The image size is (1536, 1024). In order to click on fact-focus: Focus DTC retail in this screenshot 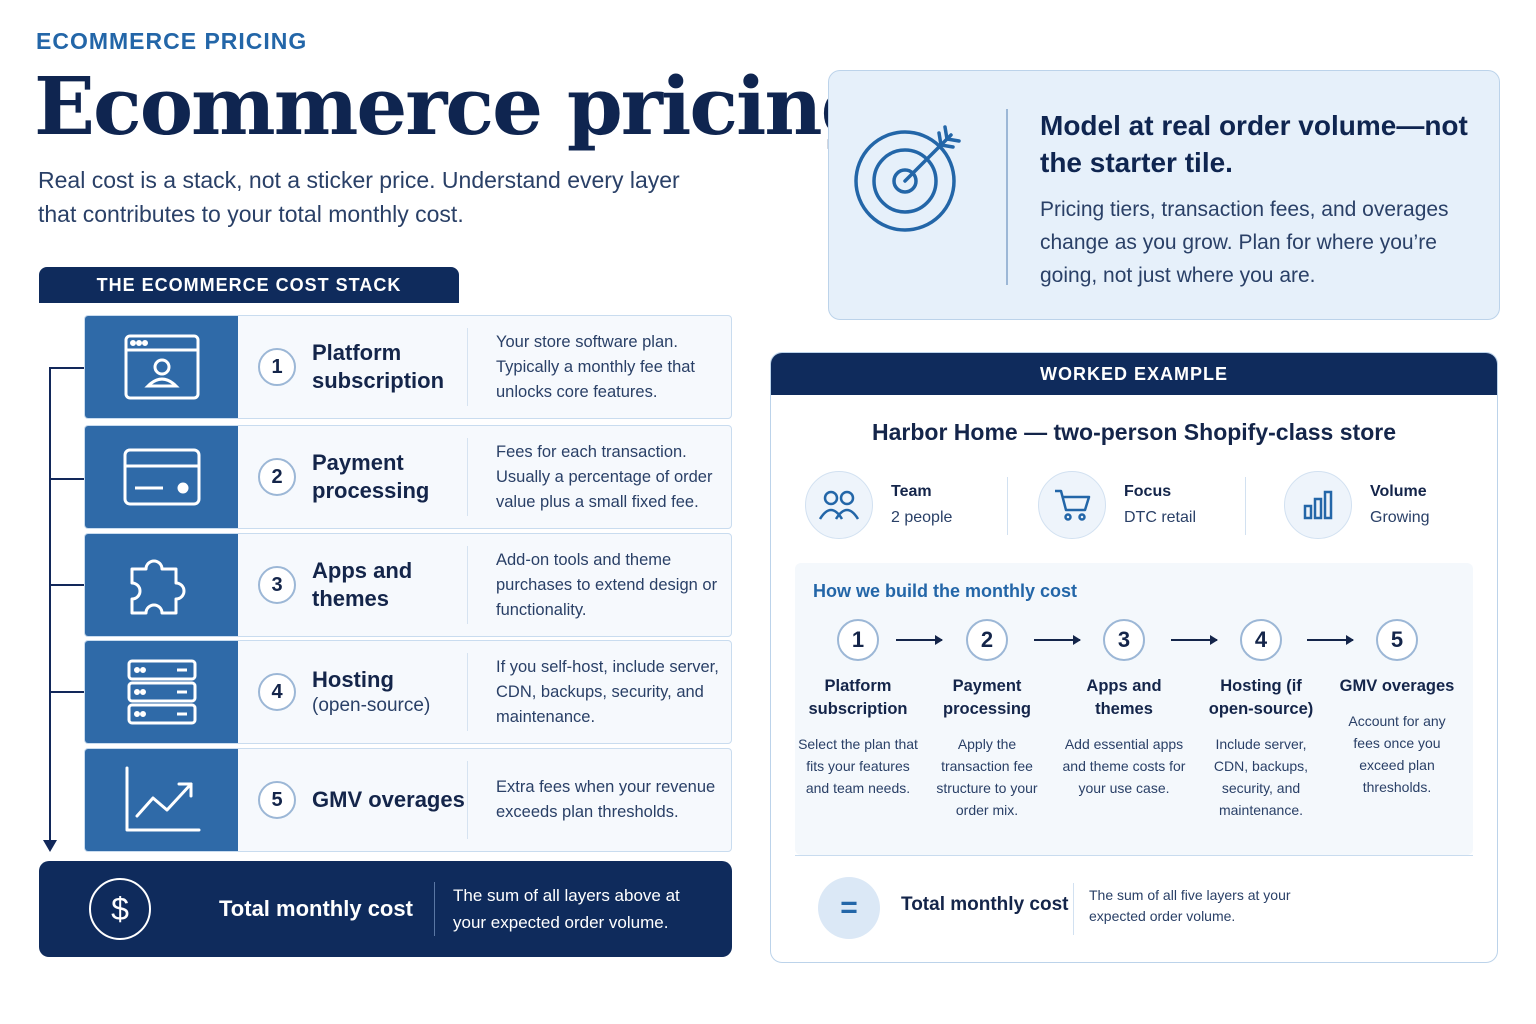, I will do `click(1117, 505)`.